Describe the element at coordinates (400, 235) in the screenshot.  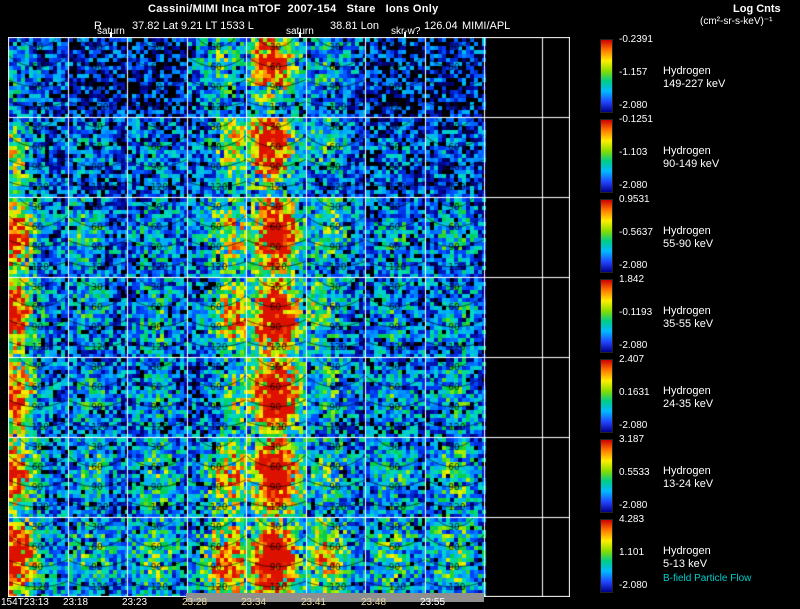
I see `energy-row-2: 0.9531 -0.5637 -2.080 Hydrogen 55-90 keV` at that location.